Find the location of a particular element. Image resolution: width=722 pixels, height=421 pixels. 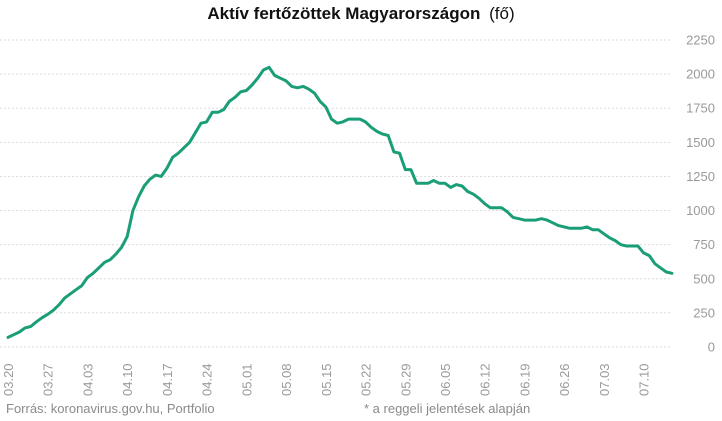

x-tick-label: 07.10 is located at coordinates (644, 379).